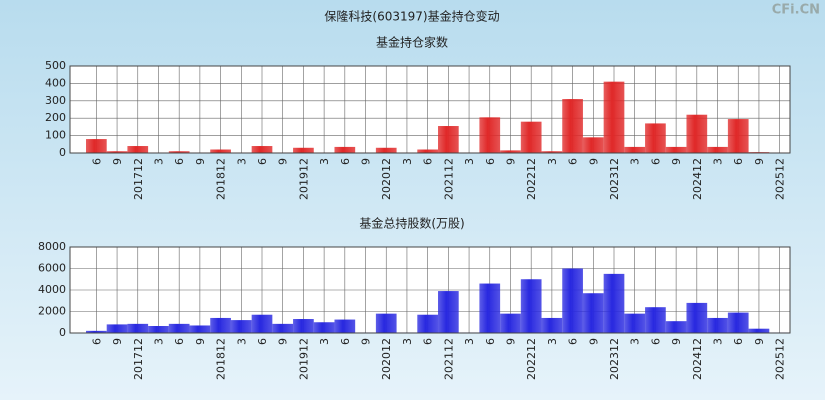 The height and width of the screenshot is (400, 825). Describe the element at coordinates (697, 359) in the screenshot. I see `x-tick-label: 202412` at that location.